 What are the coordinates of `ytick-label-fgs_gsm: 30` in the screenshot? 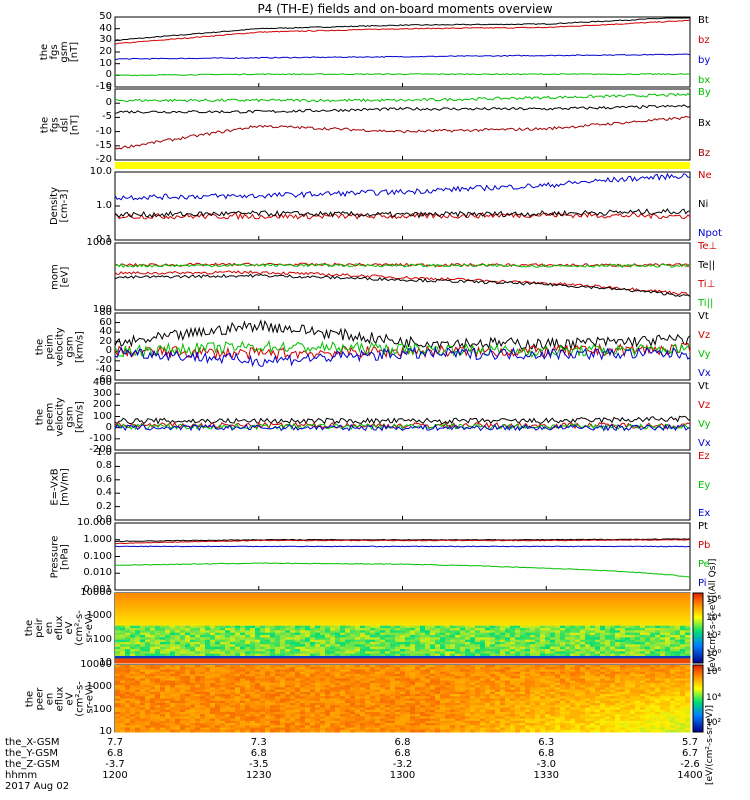 It's located at (105, 40).